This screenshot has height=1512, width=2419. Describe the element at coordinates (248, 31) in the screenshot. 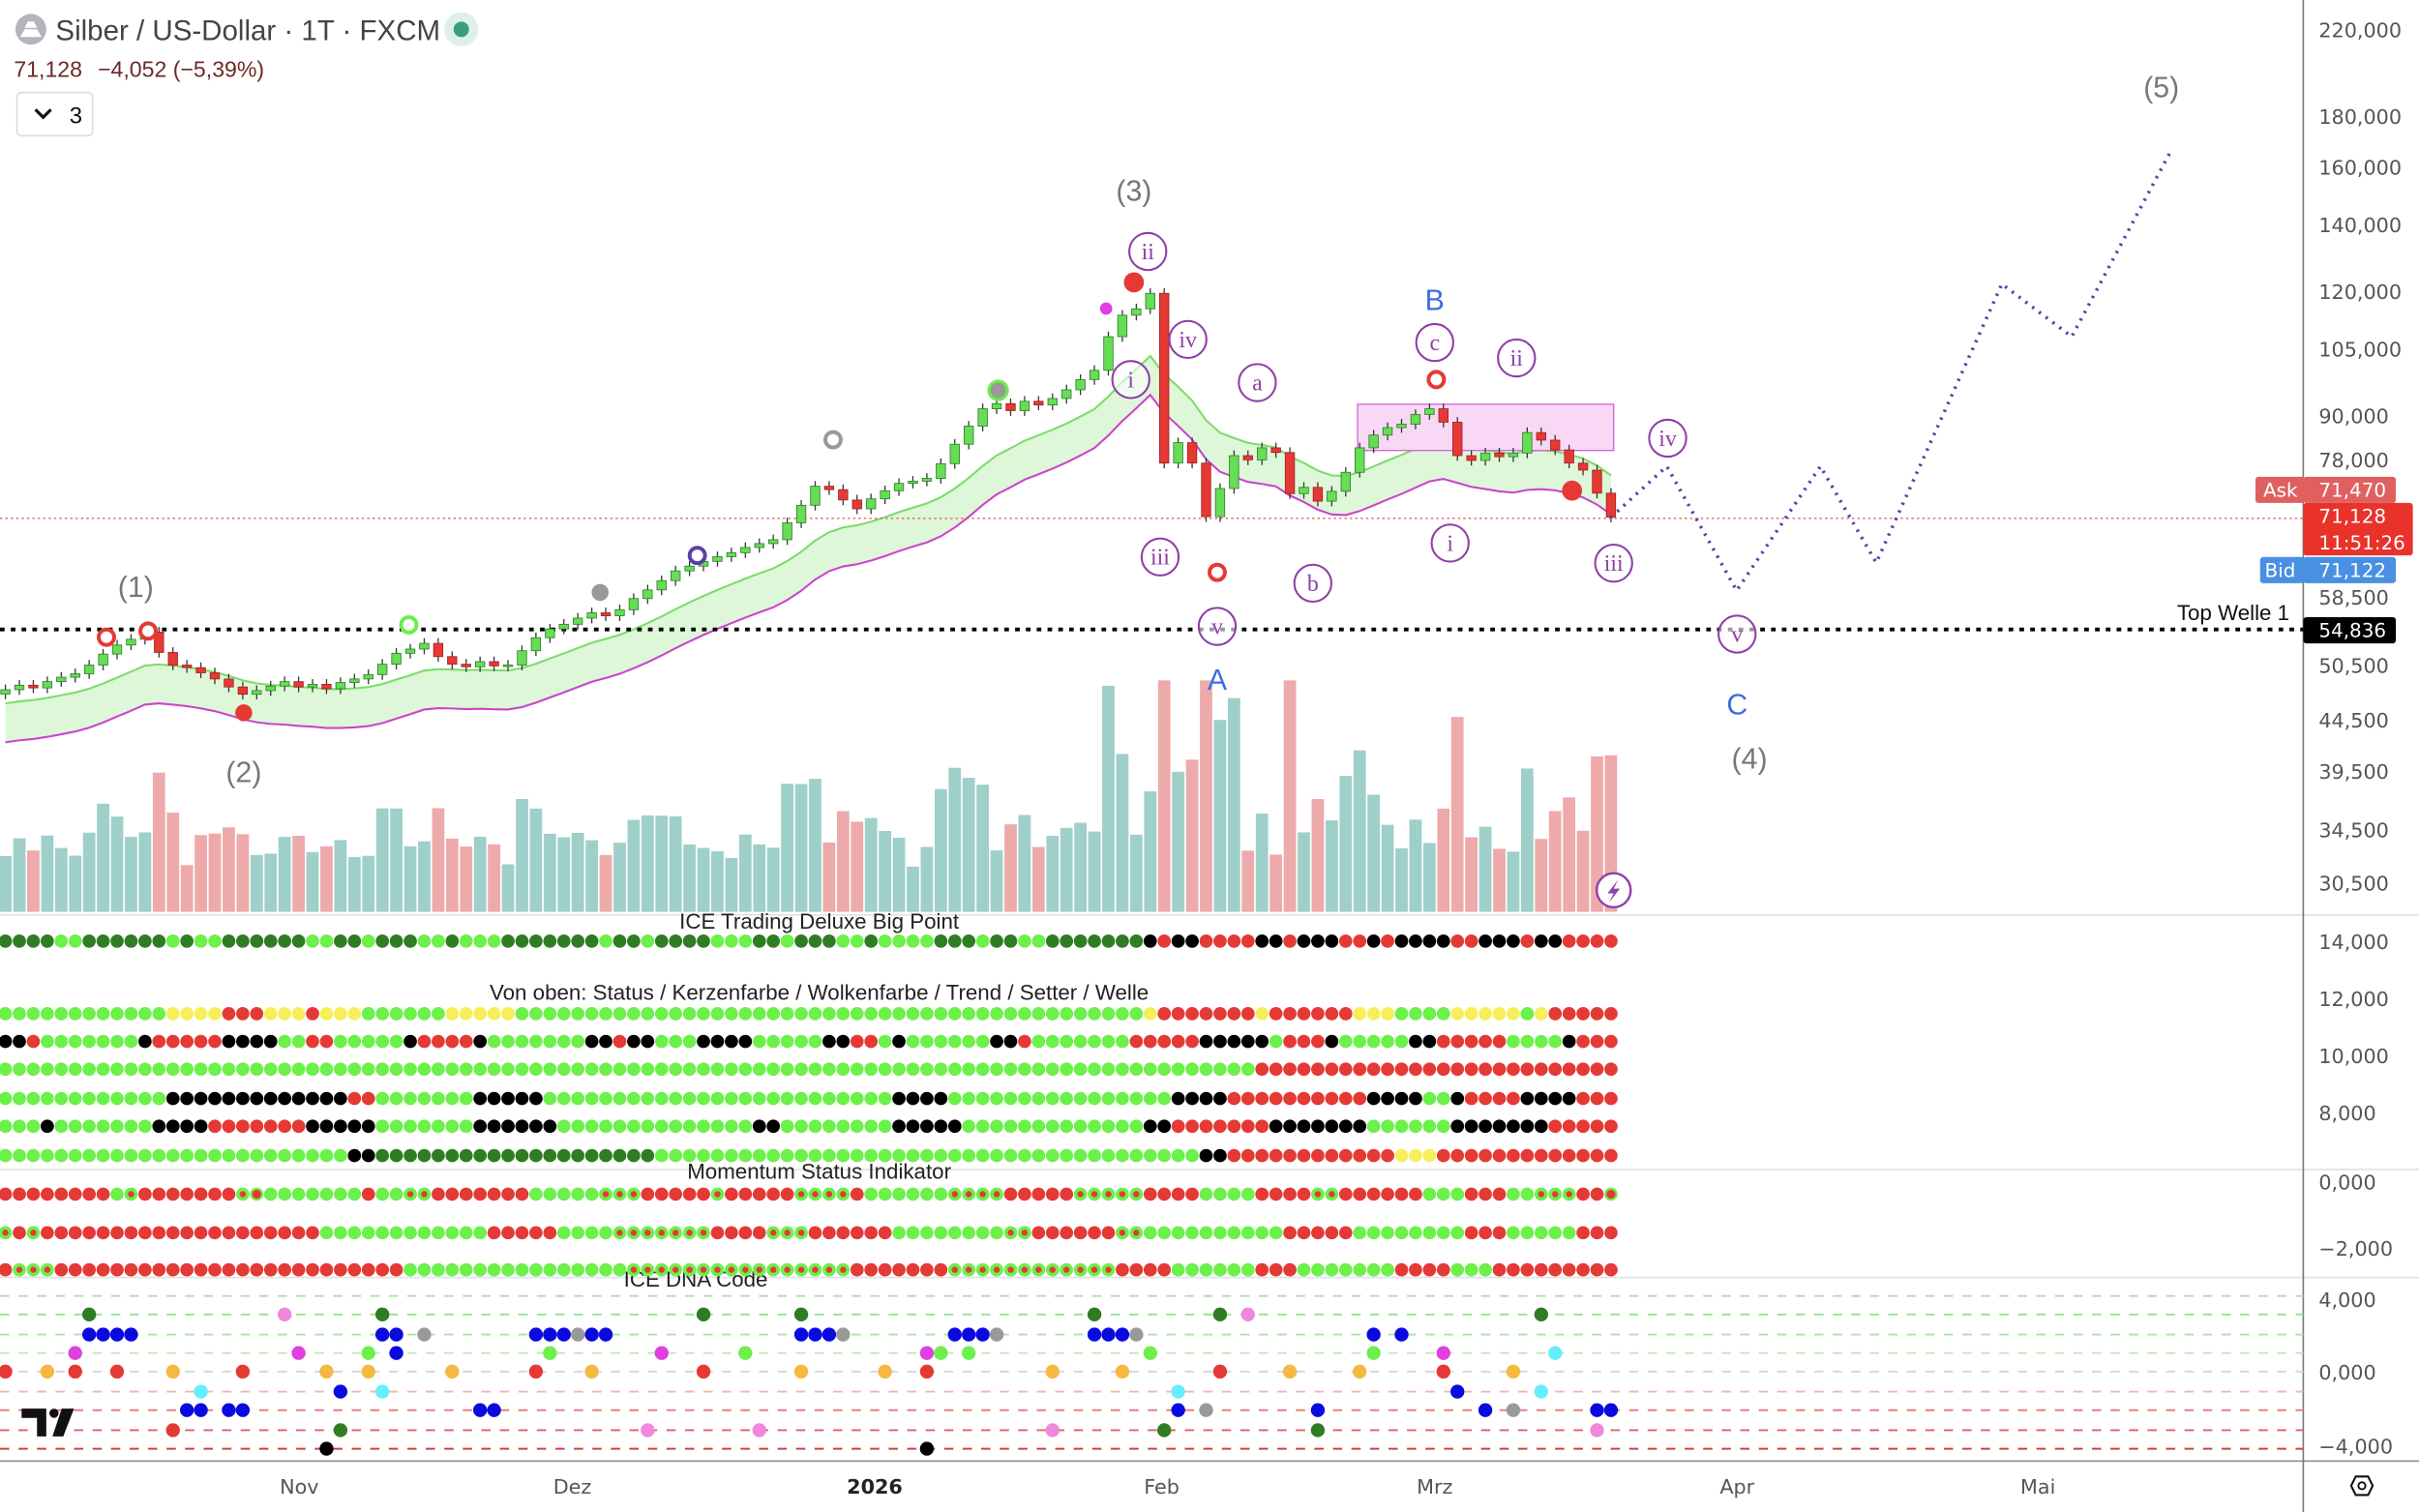

I see `symbol-title: Silber / US-Dollar · 1T · FXCM` at that location.